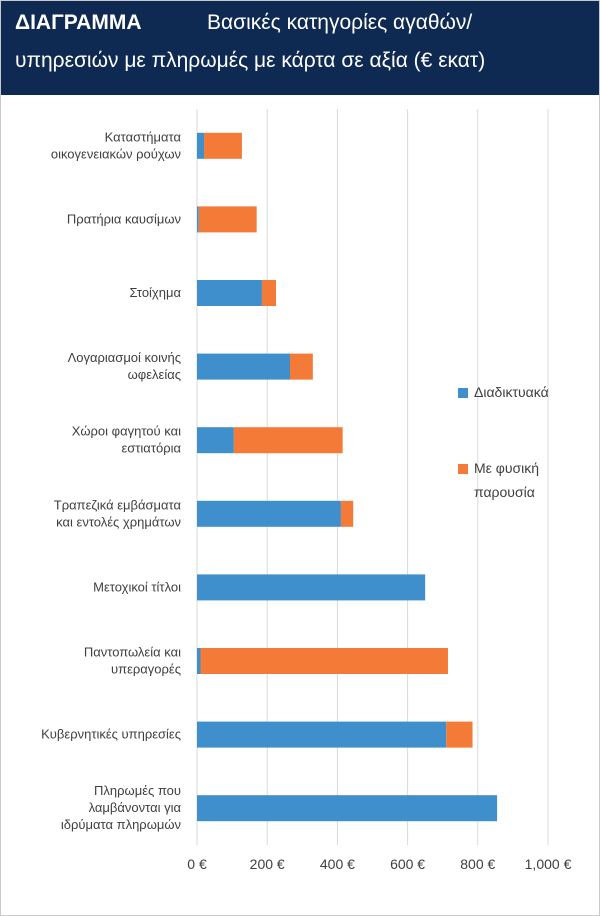  What do you see at coordinates (548, 864) in the screenshot?
I see `x-tick-label: 1,000 €` at bounding box center [548, 864].